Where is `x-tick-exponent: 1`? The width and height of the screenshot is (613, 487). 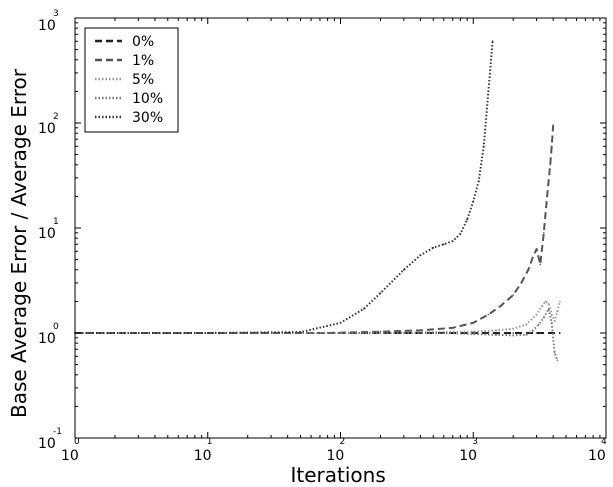
x-tick-exponent: 1 is located at coordinates (210, 442).